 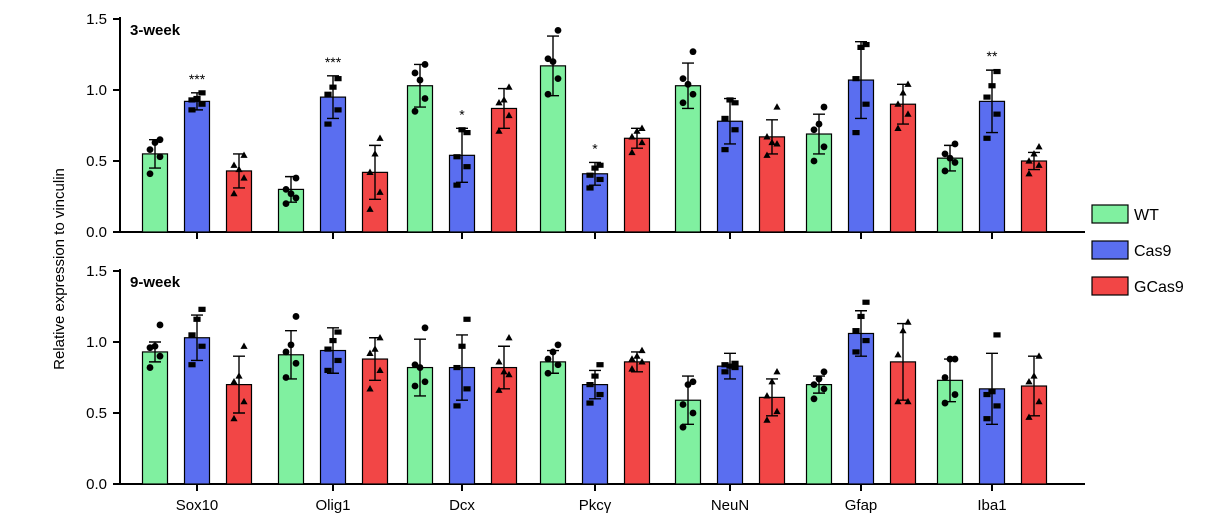 What do you see at coordinates (197, 338) in the screenshot?
I see `error-bar` at bounding box center [197, 338].